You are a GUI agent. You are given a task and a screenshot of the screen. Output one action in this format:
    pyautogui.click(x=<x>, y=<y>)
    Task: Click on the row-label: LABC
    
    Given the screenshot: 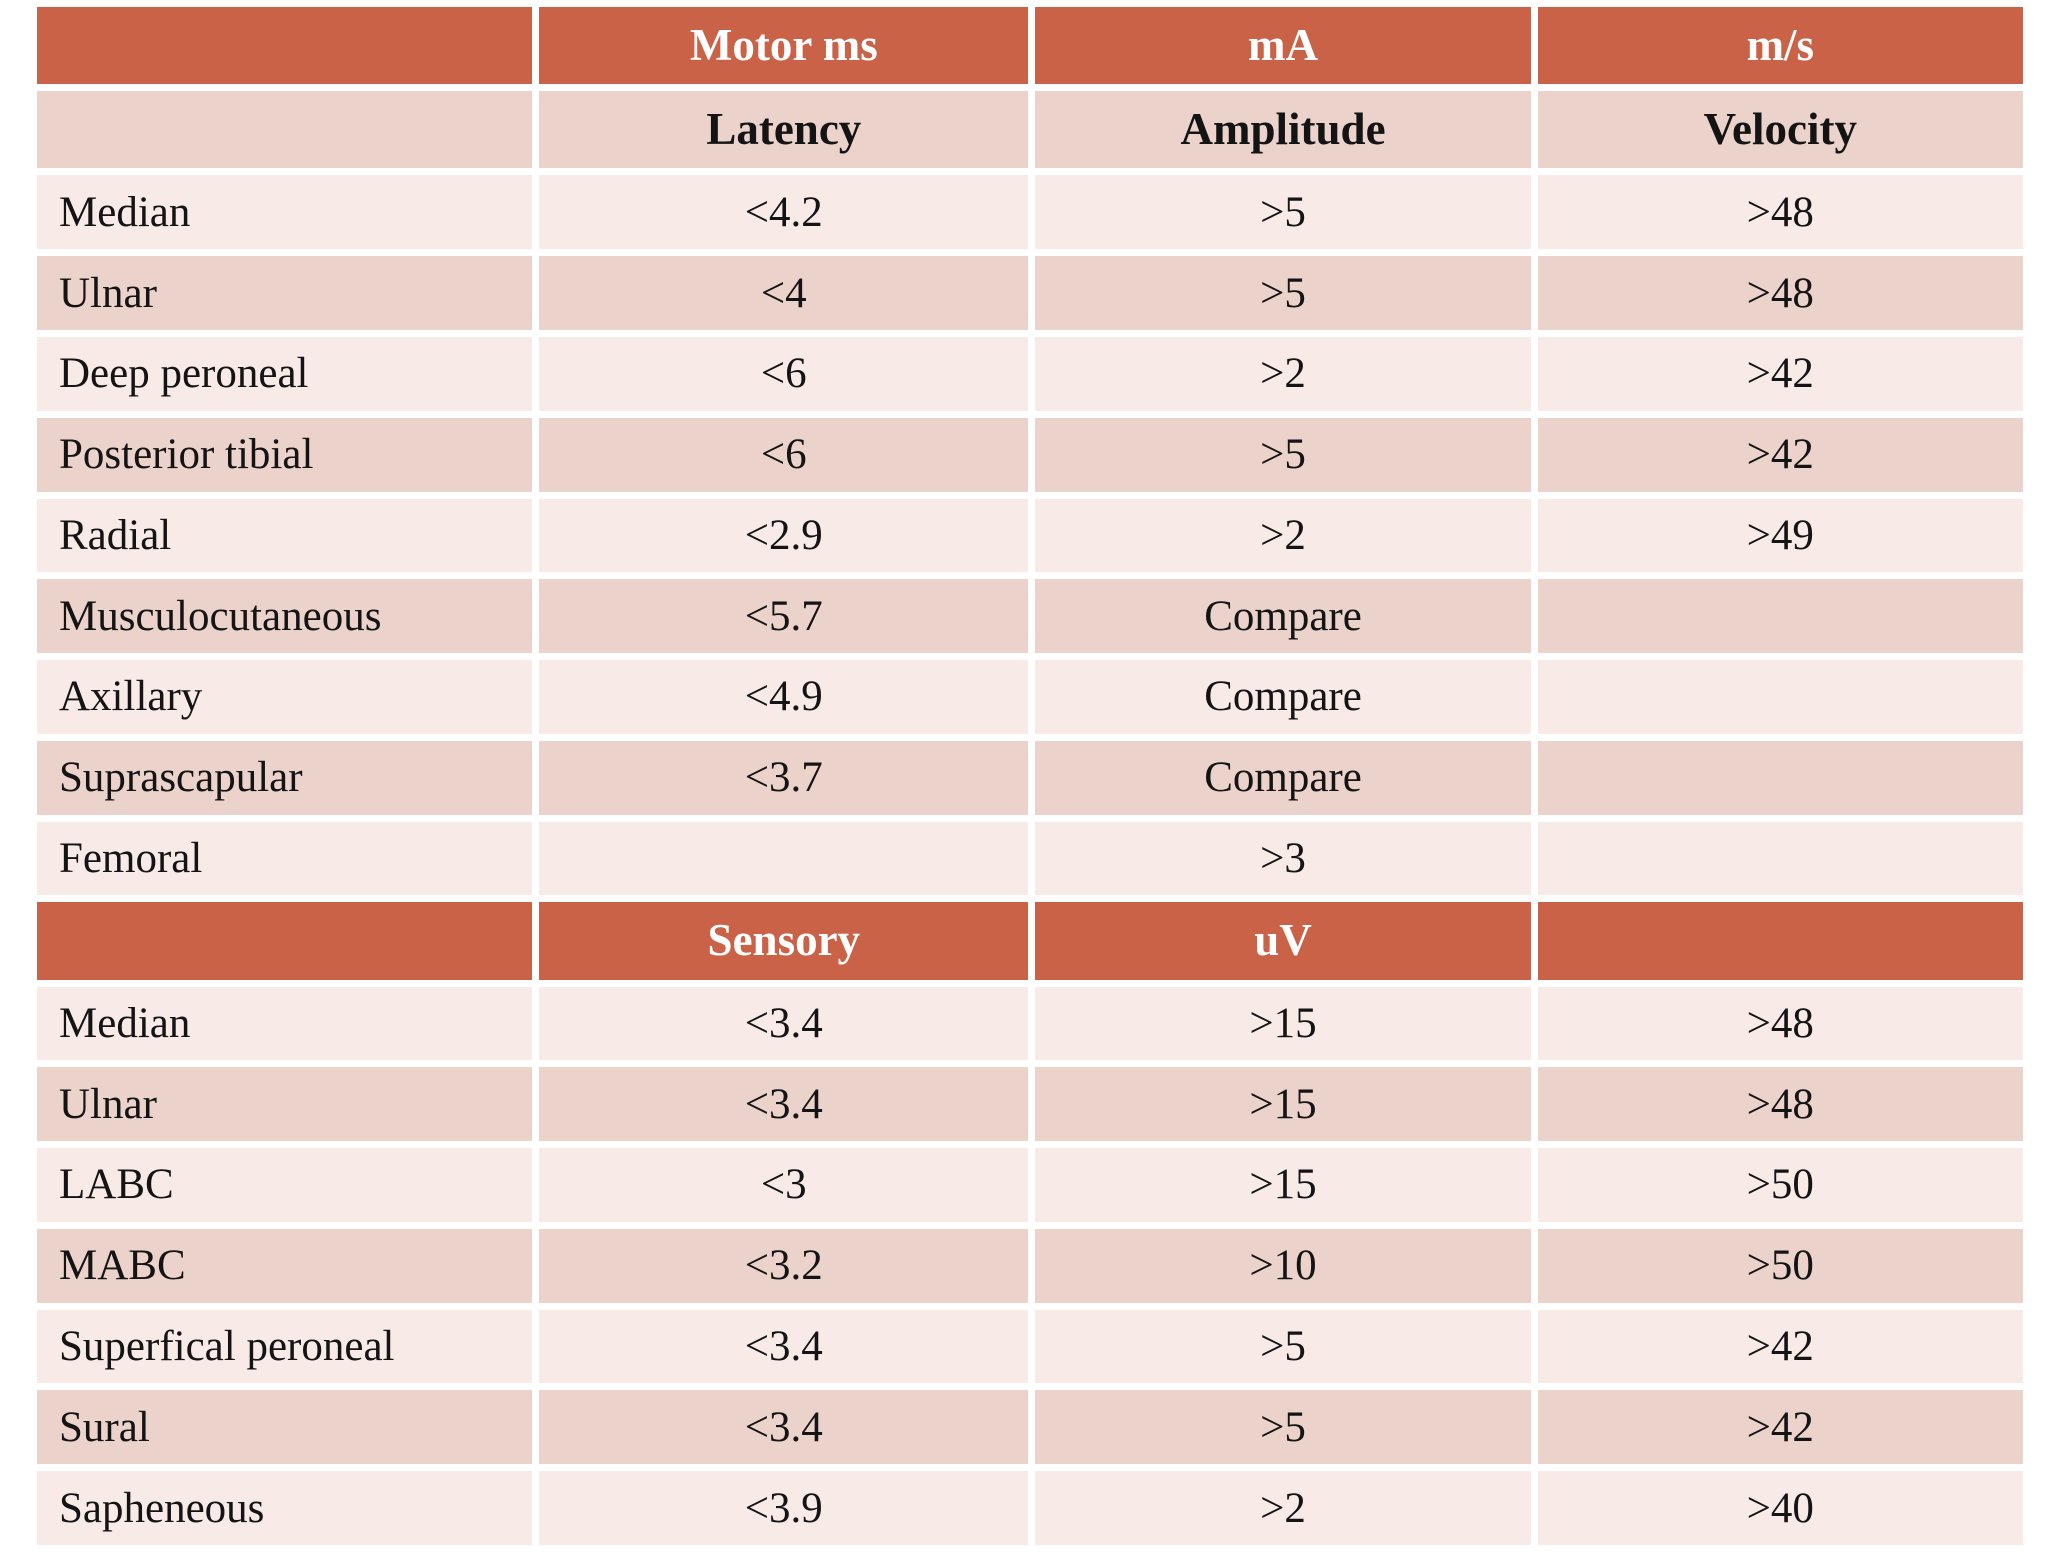 What is the action you would take?
    pyautogui.click(x=285, y=1185)
    